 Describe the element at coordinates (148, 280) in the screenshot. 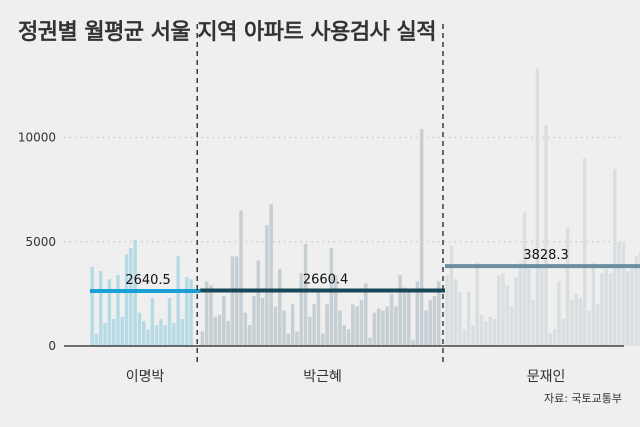

I see `average-label: 2640.5` at that location.